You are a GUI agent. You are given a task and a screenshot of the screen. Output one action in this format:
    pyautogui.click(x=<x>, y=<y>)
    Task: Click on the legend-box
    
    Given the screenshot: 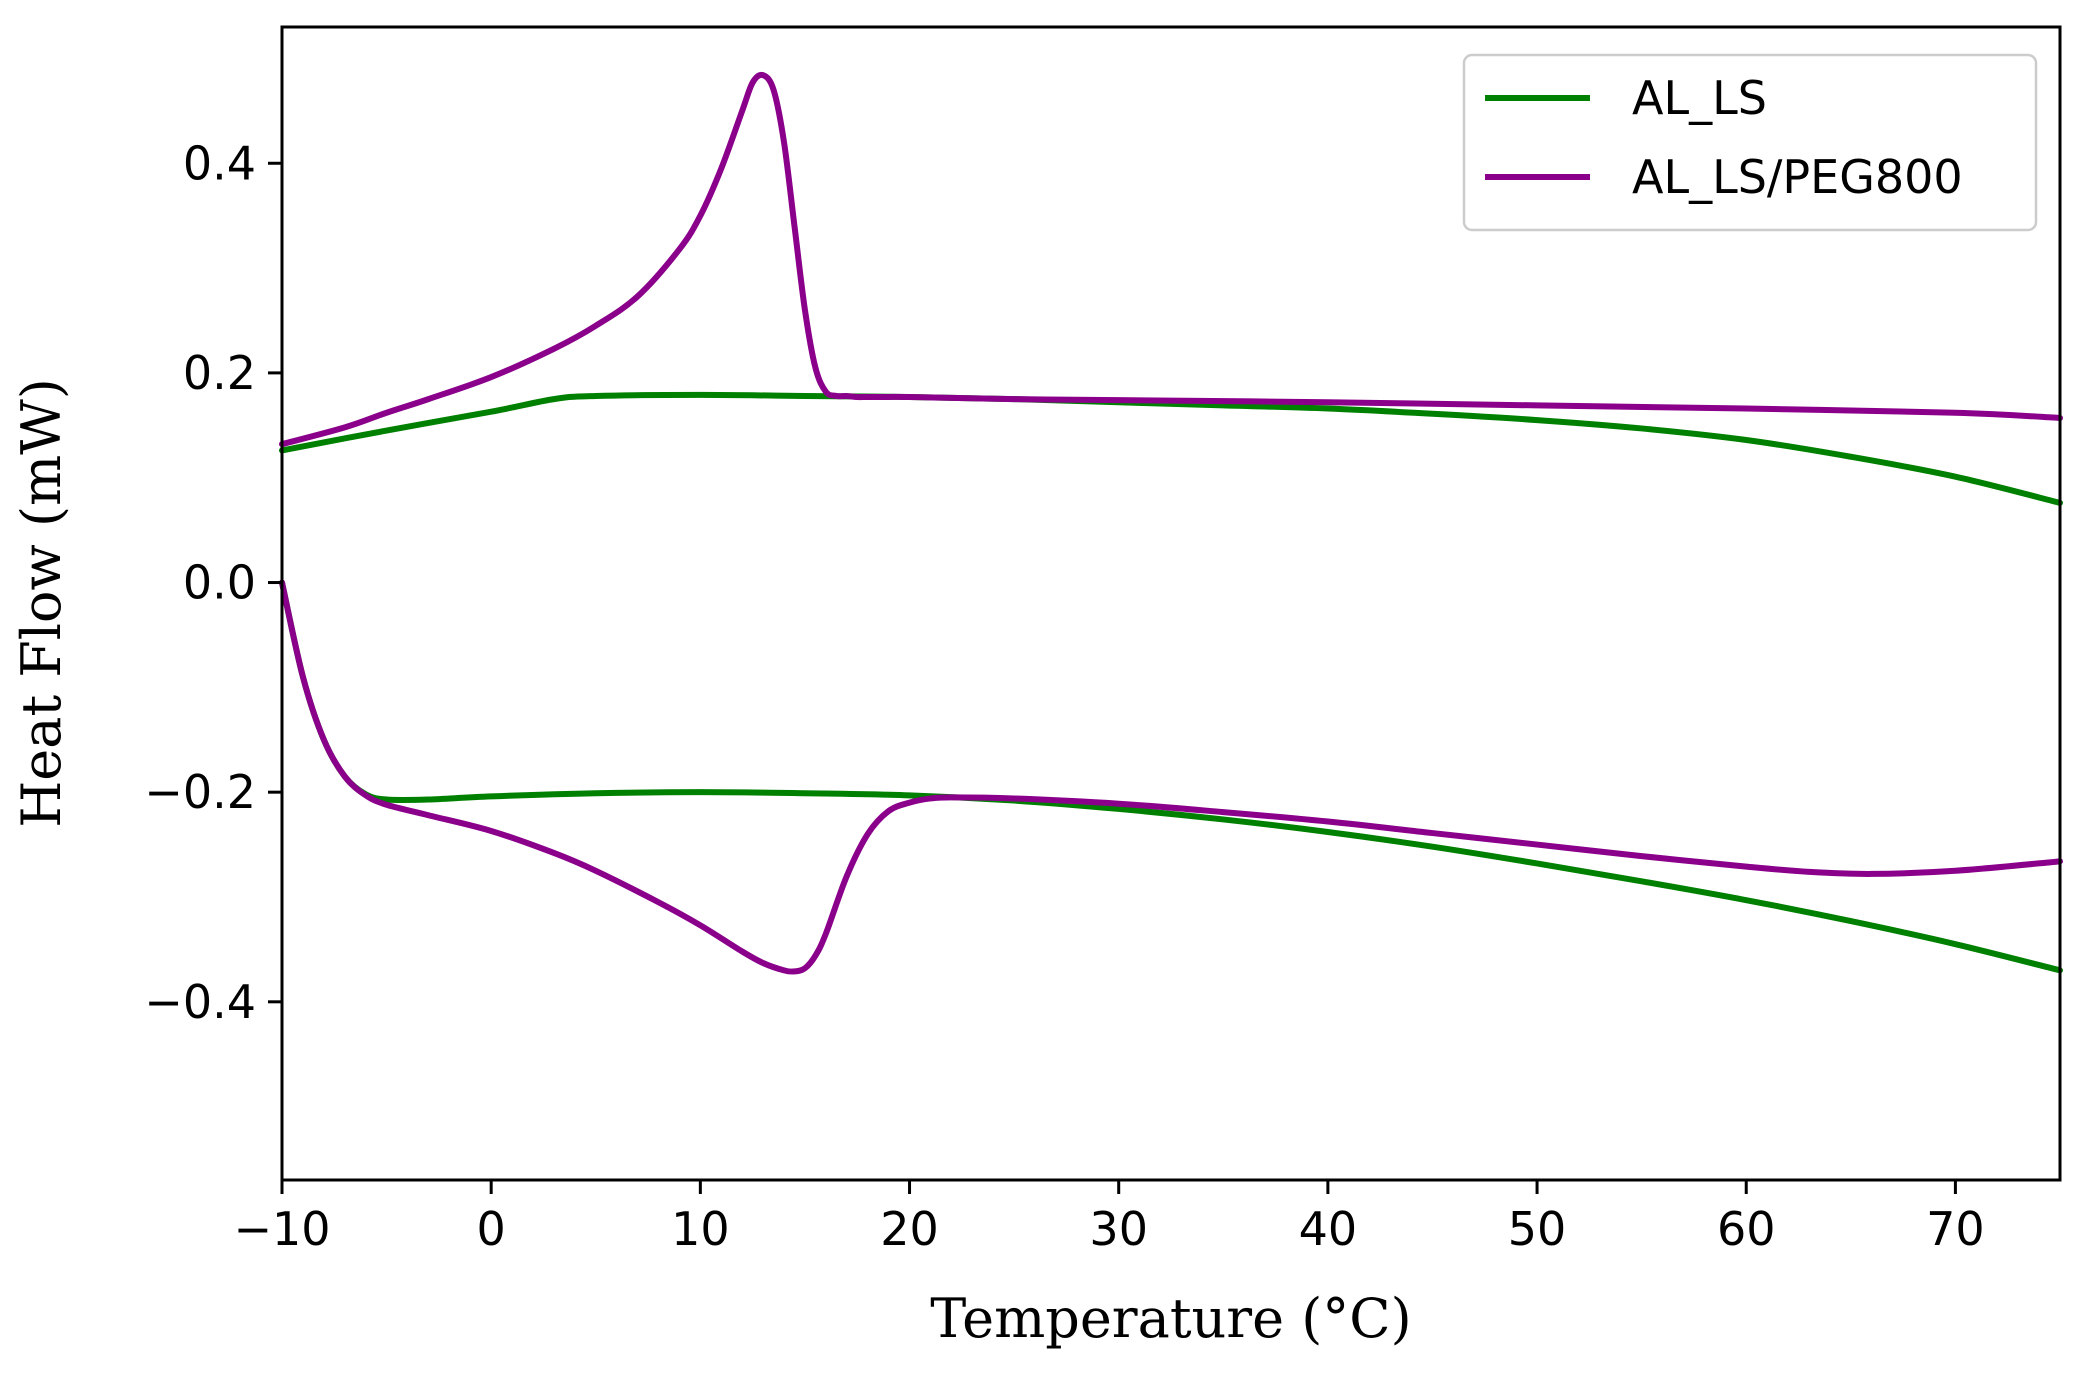 What is the action you would take?
    pyautogui.click(x=1750, y=142)
    